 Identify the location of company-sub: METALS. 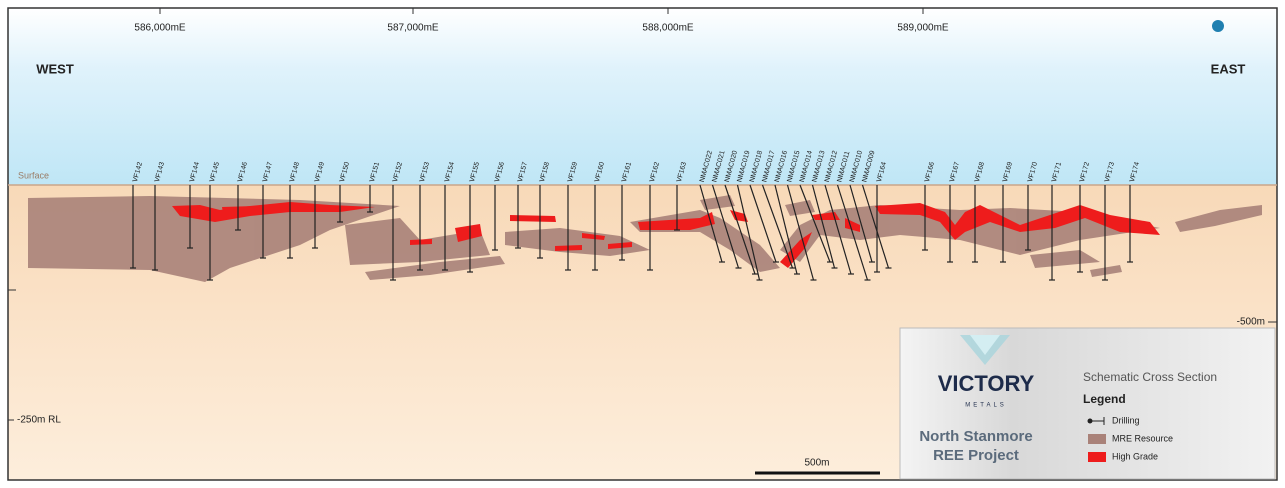
(986, 406).